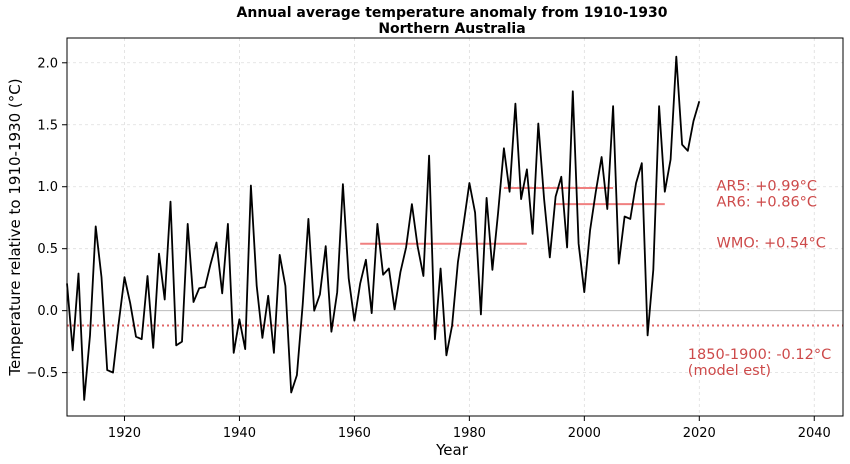 The width and height of the screenshot is (850, 464). I want to click on annotation-label: (model est), so click(729, 371).